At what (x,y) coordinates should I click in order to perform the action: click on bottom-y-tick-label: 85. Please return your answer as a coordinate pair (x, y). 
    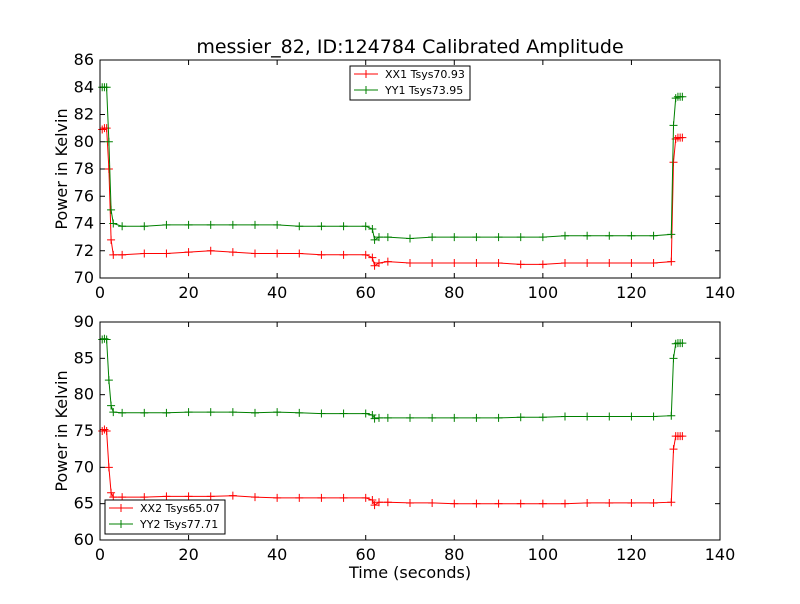
    Looking at the image, I should click on (84, 357).